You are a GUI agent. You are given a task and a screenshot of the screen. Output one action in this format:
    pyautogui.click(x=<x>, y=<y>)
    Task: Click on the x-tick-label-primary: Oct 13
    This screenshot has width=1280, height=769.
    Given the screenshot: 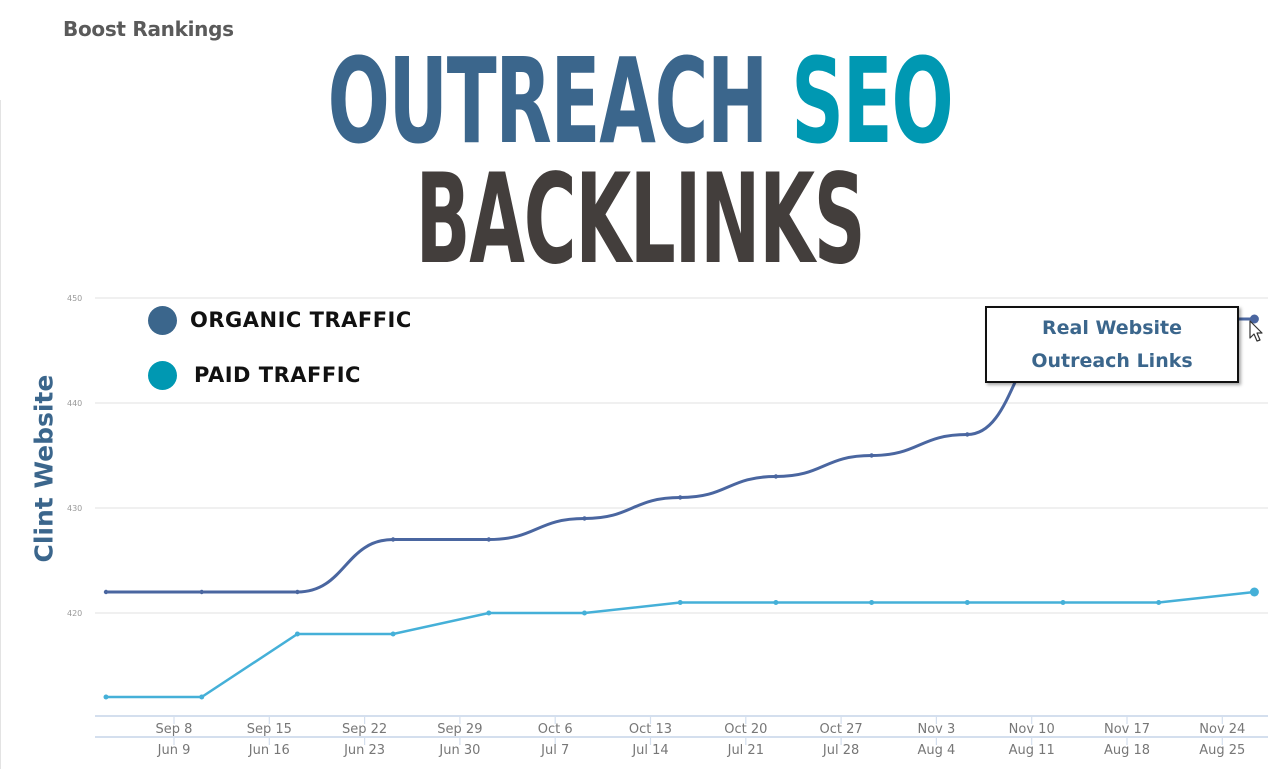 What is the action you would take?
    pyautogui.click(x=650, y=729)
    